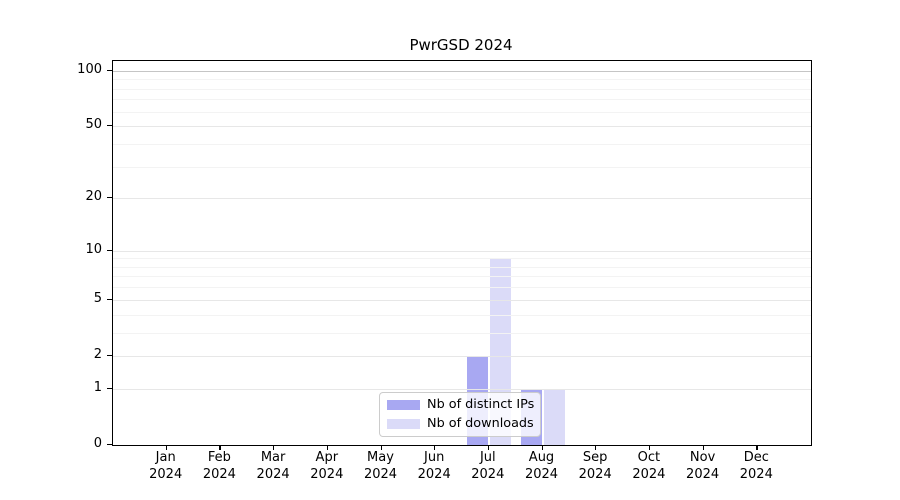 This screenshot has height=500, width=900. What do you see at coordinates (93, 125) in the screenshot?
I see `y-tick-label-50: 50` at bounding box center [93, 125].